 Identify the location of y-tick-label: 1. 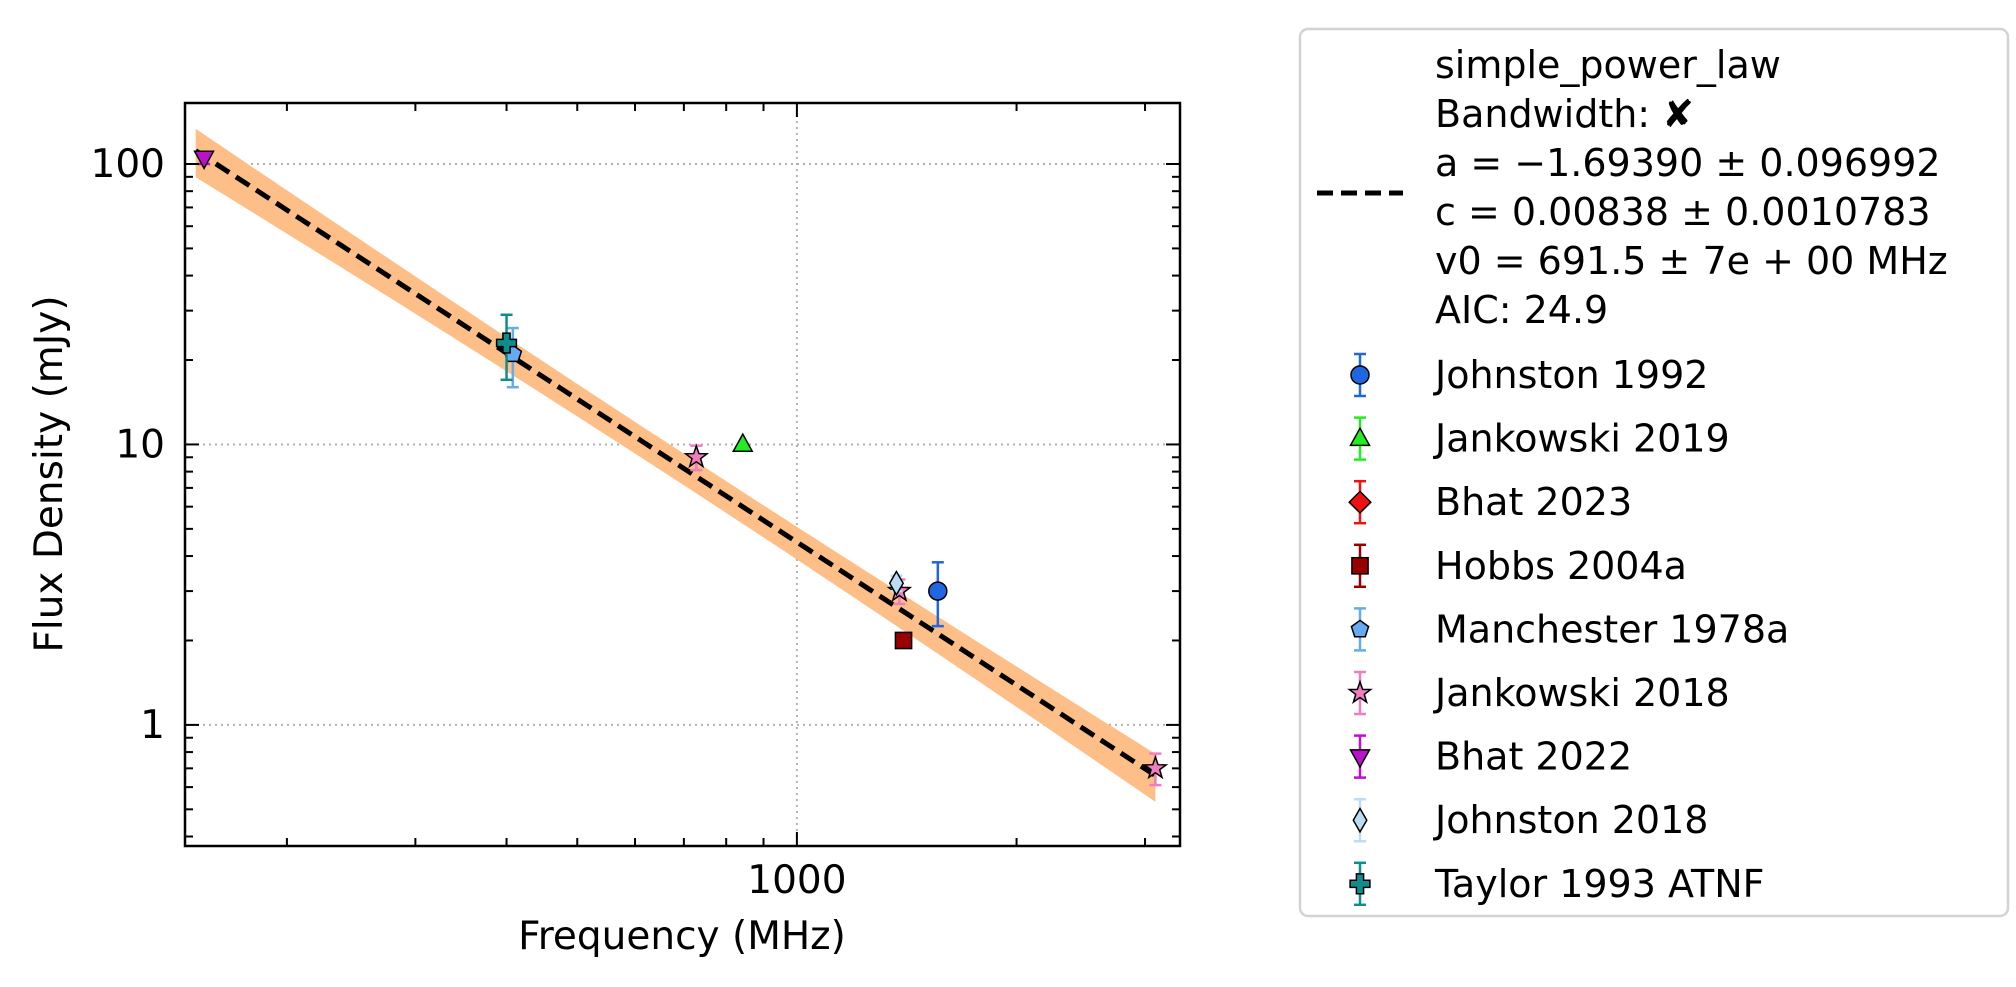
(152, 725).